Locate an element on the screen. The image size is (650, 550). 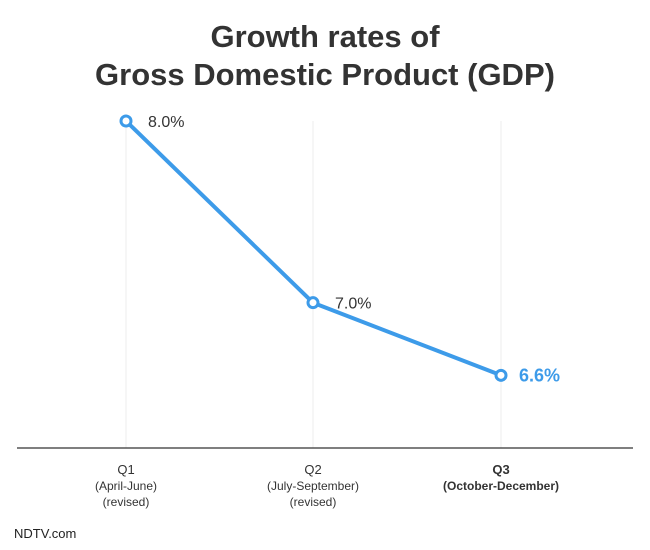
chart-title-line-1: Growth rates of is located at coordinates (325, 36).